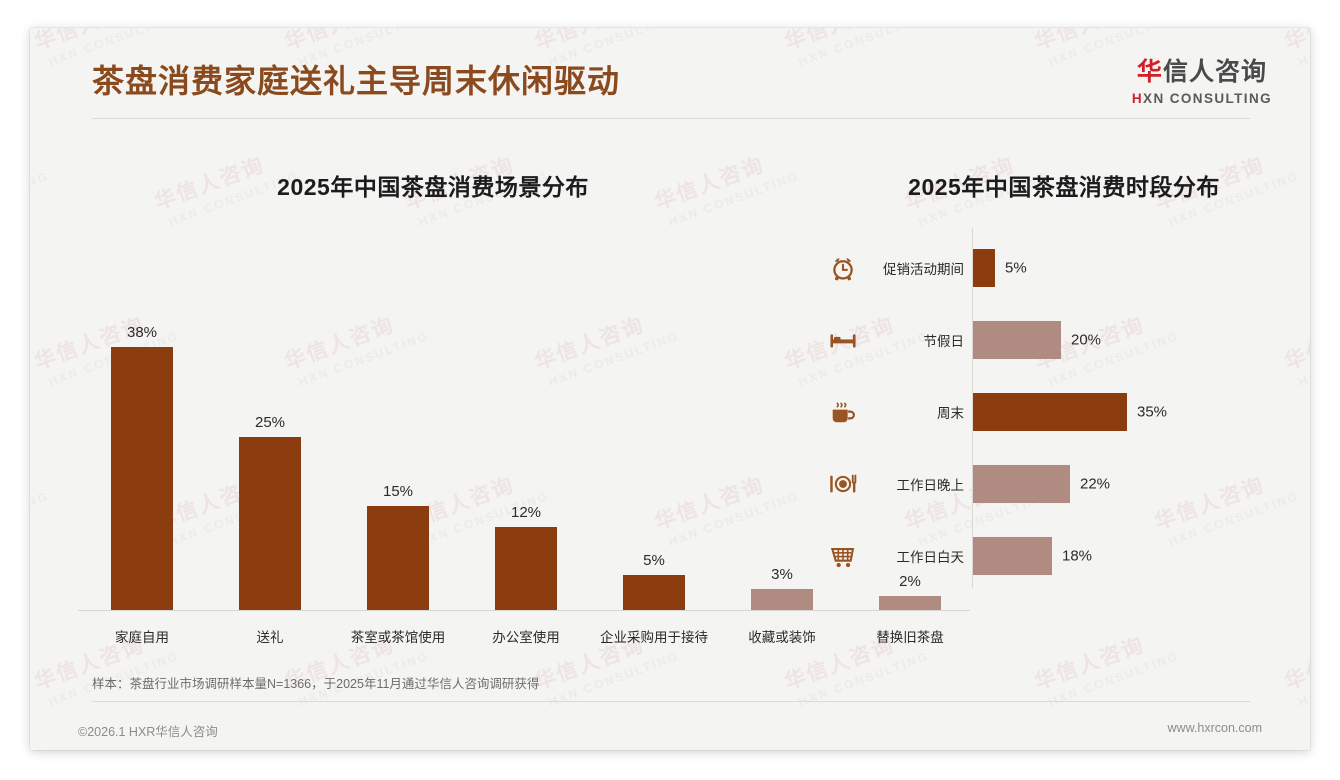 The image size is (1340, 780). What do you see at coordinates (433, 187) in the screenshot?
I see `chart-title-left: 2025年中国茶盘消费场景分布` at bounding box center [433, 187].